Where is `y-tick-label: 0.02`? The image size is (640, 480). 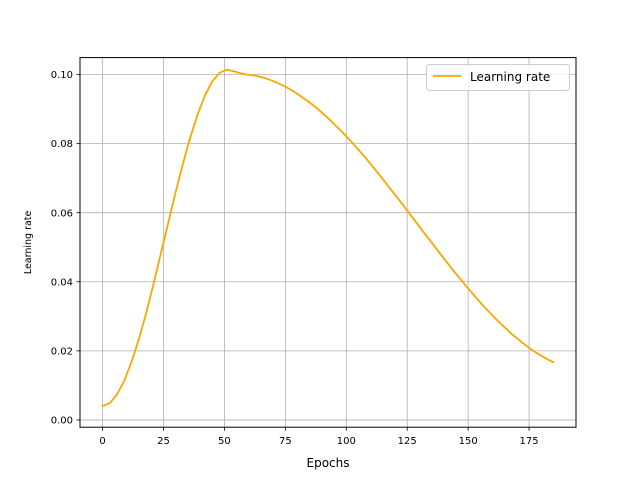
y-tick-label: 0.02 is located at coordinates (62, 351).